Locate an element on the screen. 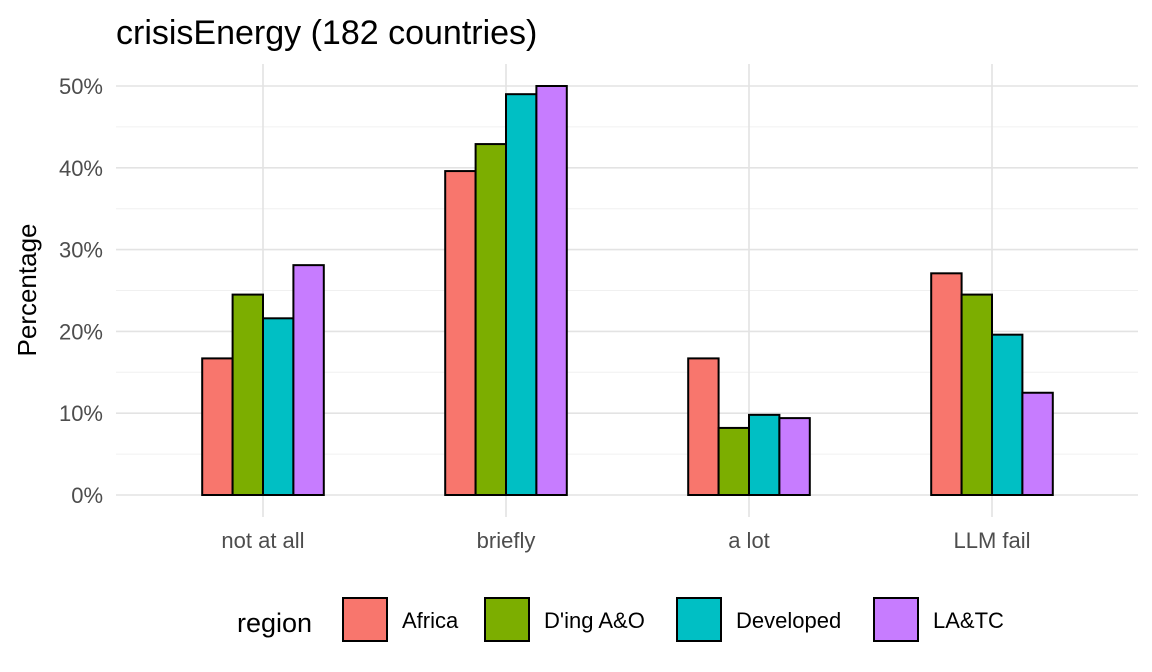 This screenshot has height=672, width=1152. y-tick-label: 40% is located at coordinates (81, 168).